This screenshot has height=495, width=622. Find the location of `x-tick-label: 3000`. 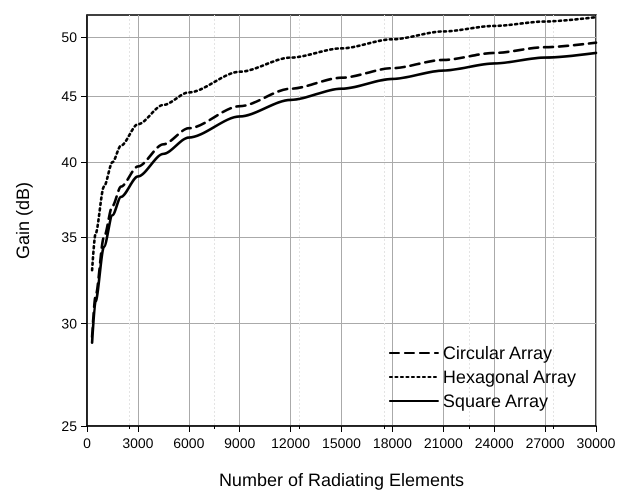

x-tick-label: 3000 is located at coordinates (138, 443).